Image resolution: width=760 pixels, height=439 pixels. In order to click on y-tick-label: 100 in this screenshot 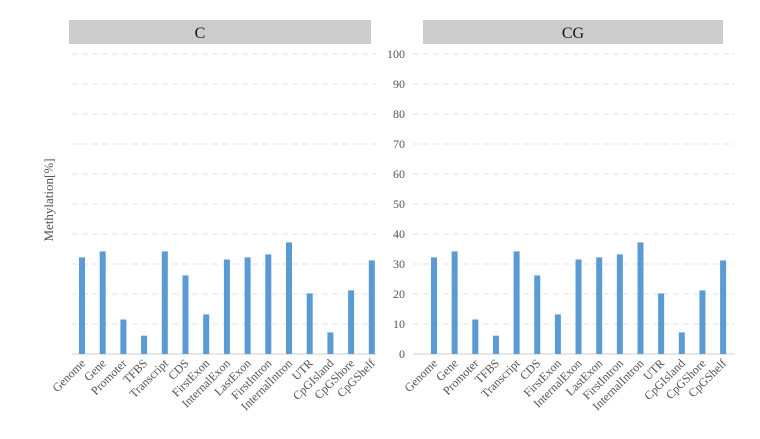, I will do `click(396, 54)`.